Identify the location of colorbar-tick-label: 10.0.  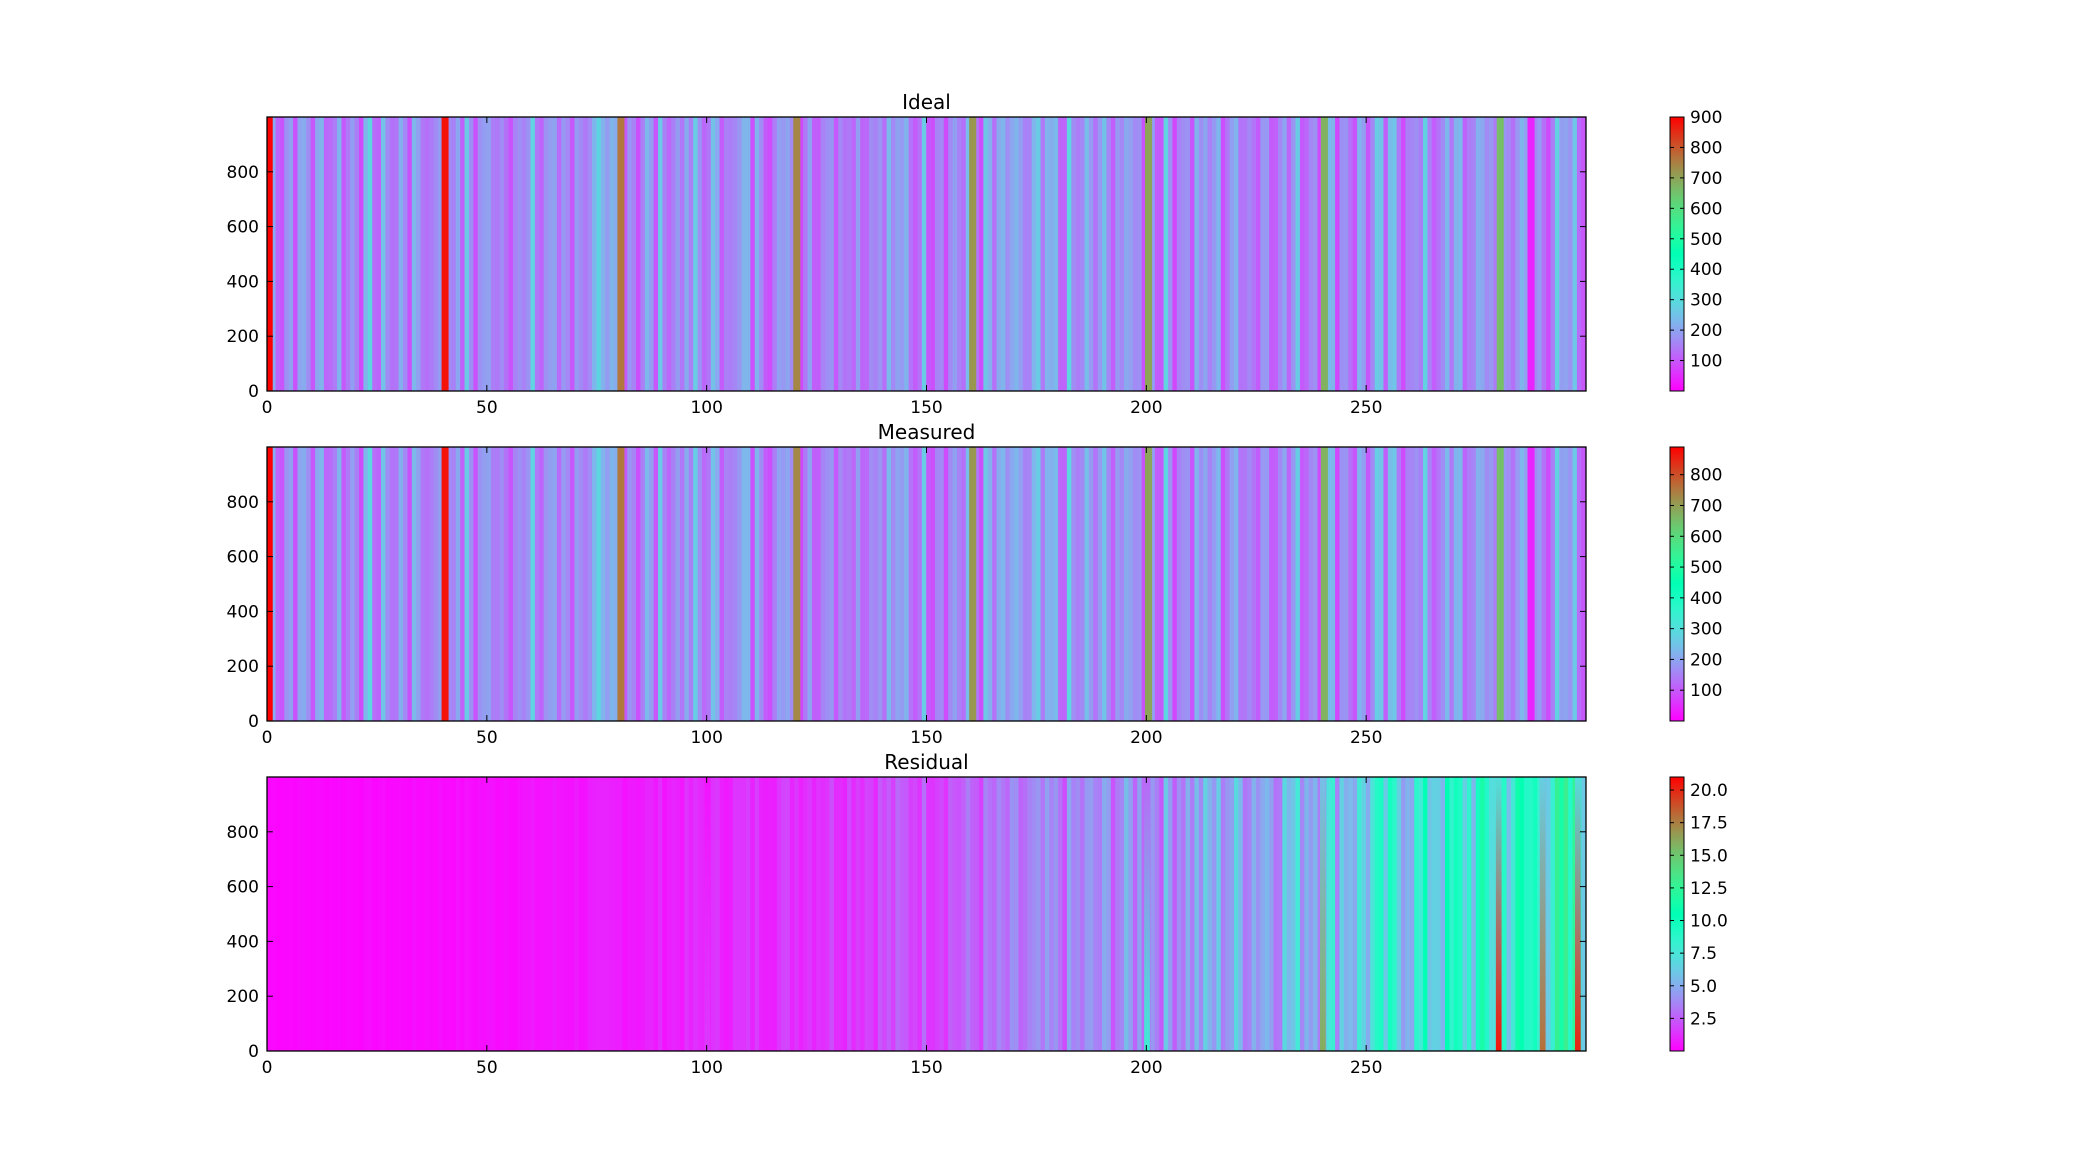
(1709, 922).